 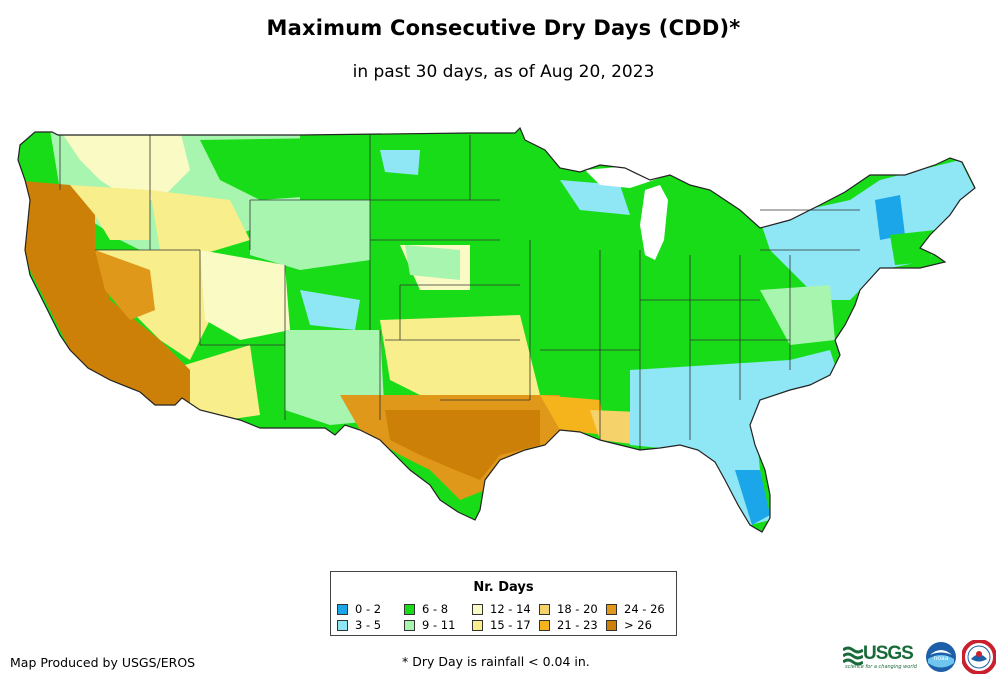 I want to click on usgs-tagline: science for a changing world, so click(x=881, y=667).